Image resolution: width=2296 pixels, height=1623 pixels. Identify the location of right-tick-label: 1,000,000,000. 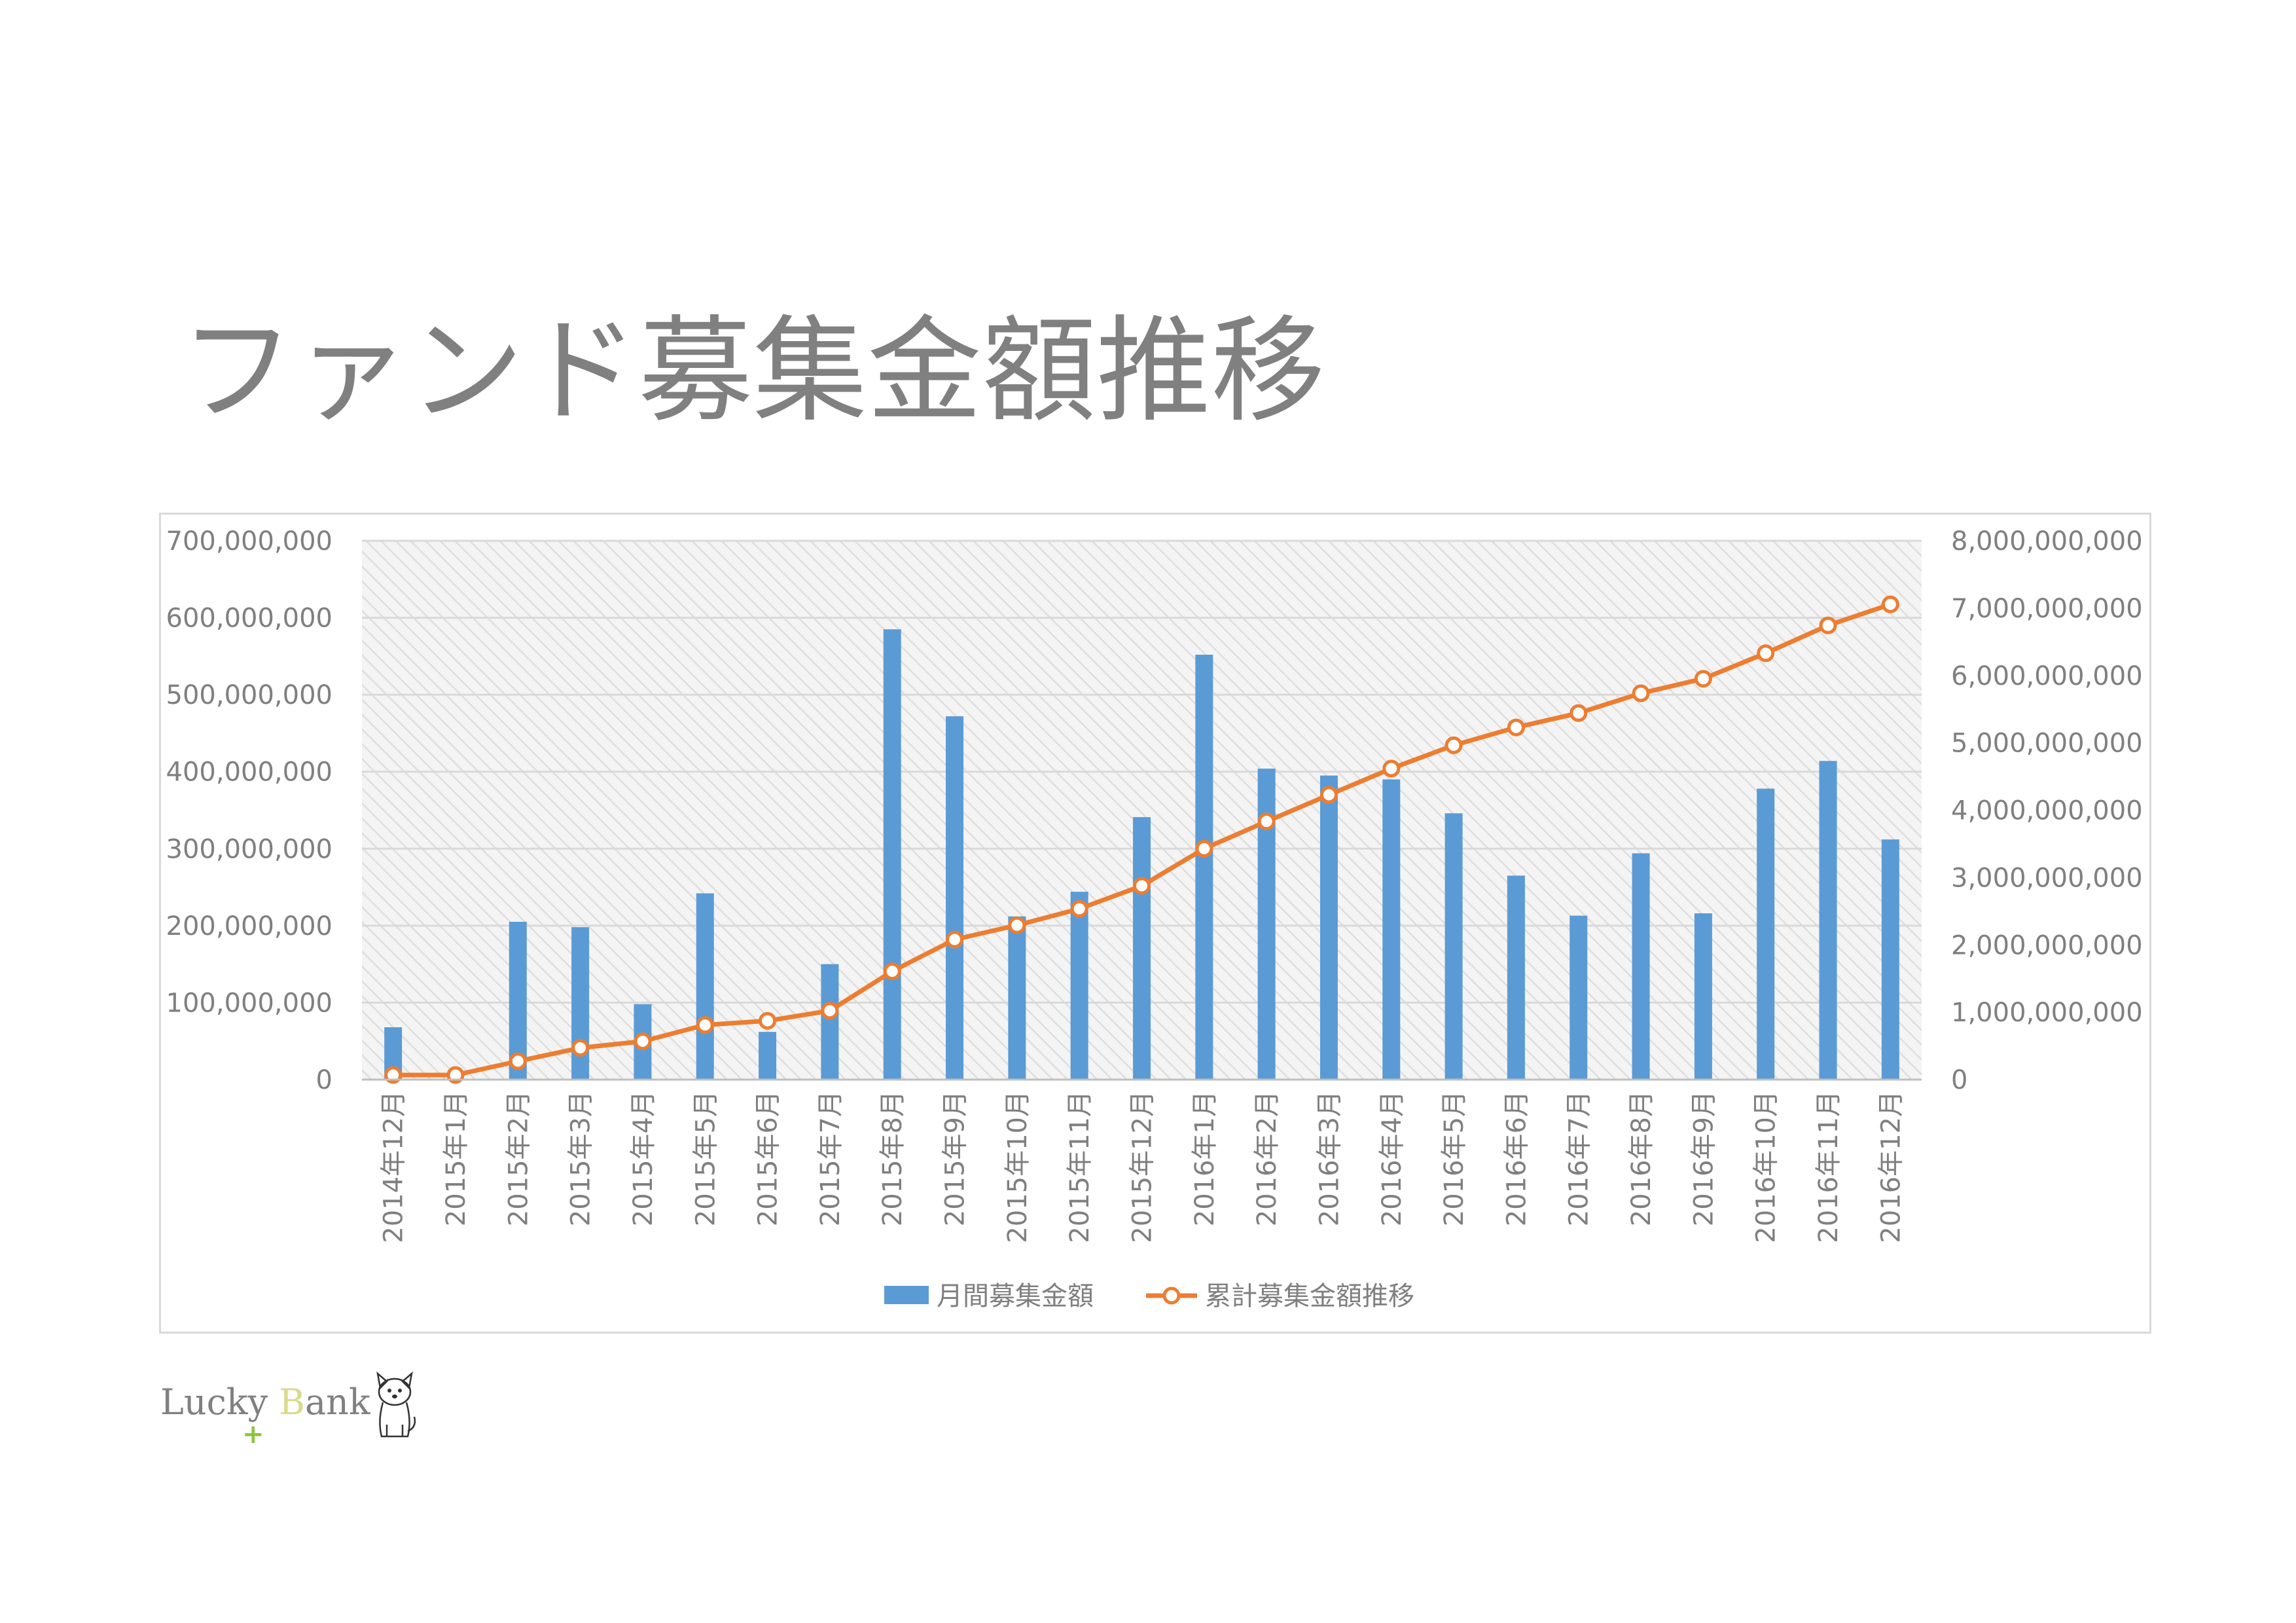
(2047, 1013).